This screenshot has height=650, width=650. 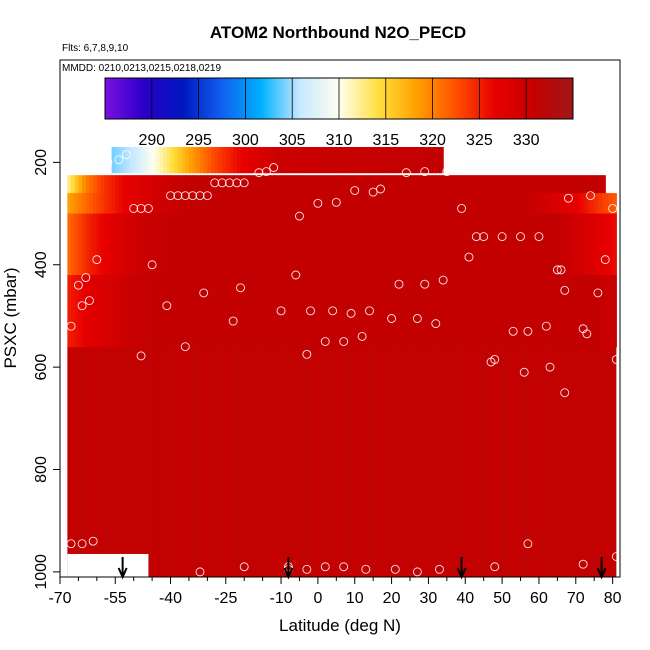 I want to click on x-tick-label: 0, so click(x=317, y=598).